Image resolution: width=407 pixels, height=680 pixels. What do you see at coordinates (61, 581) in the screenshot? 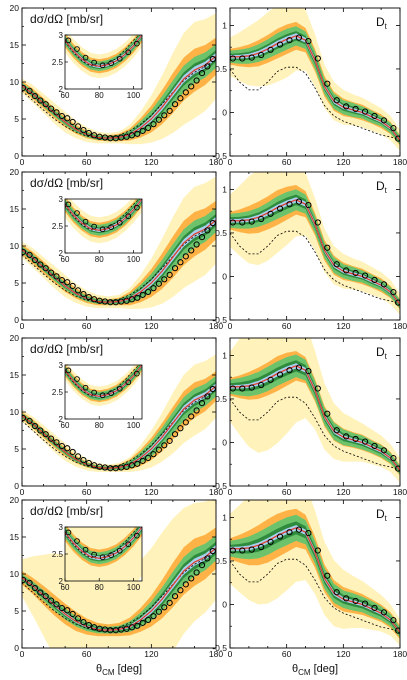
I see `inset-y-tick-label: 2` at bounding box center [61, 581].